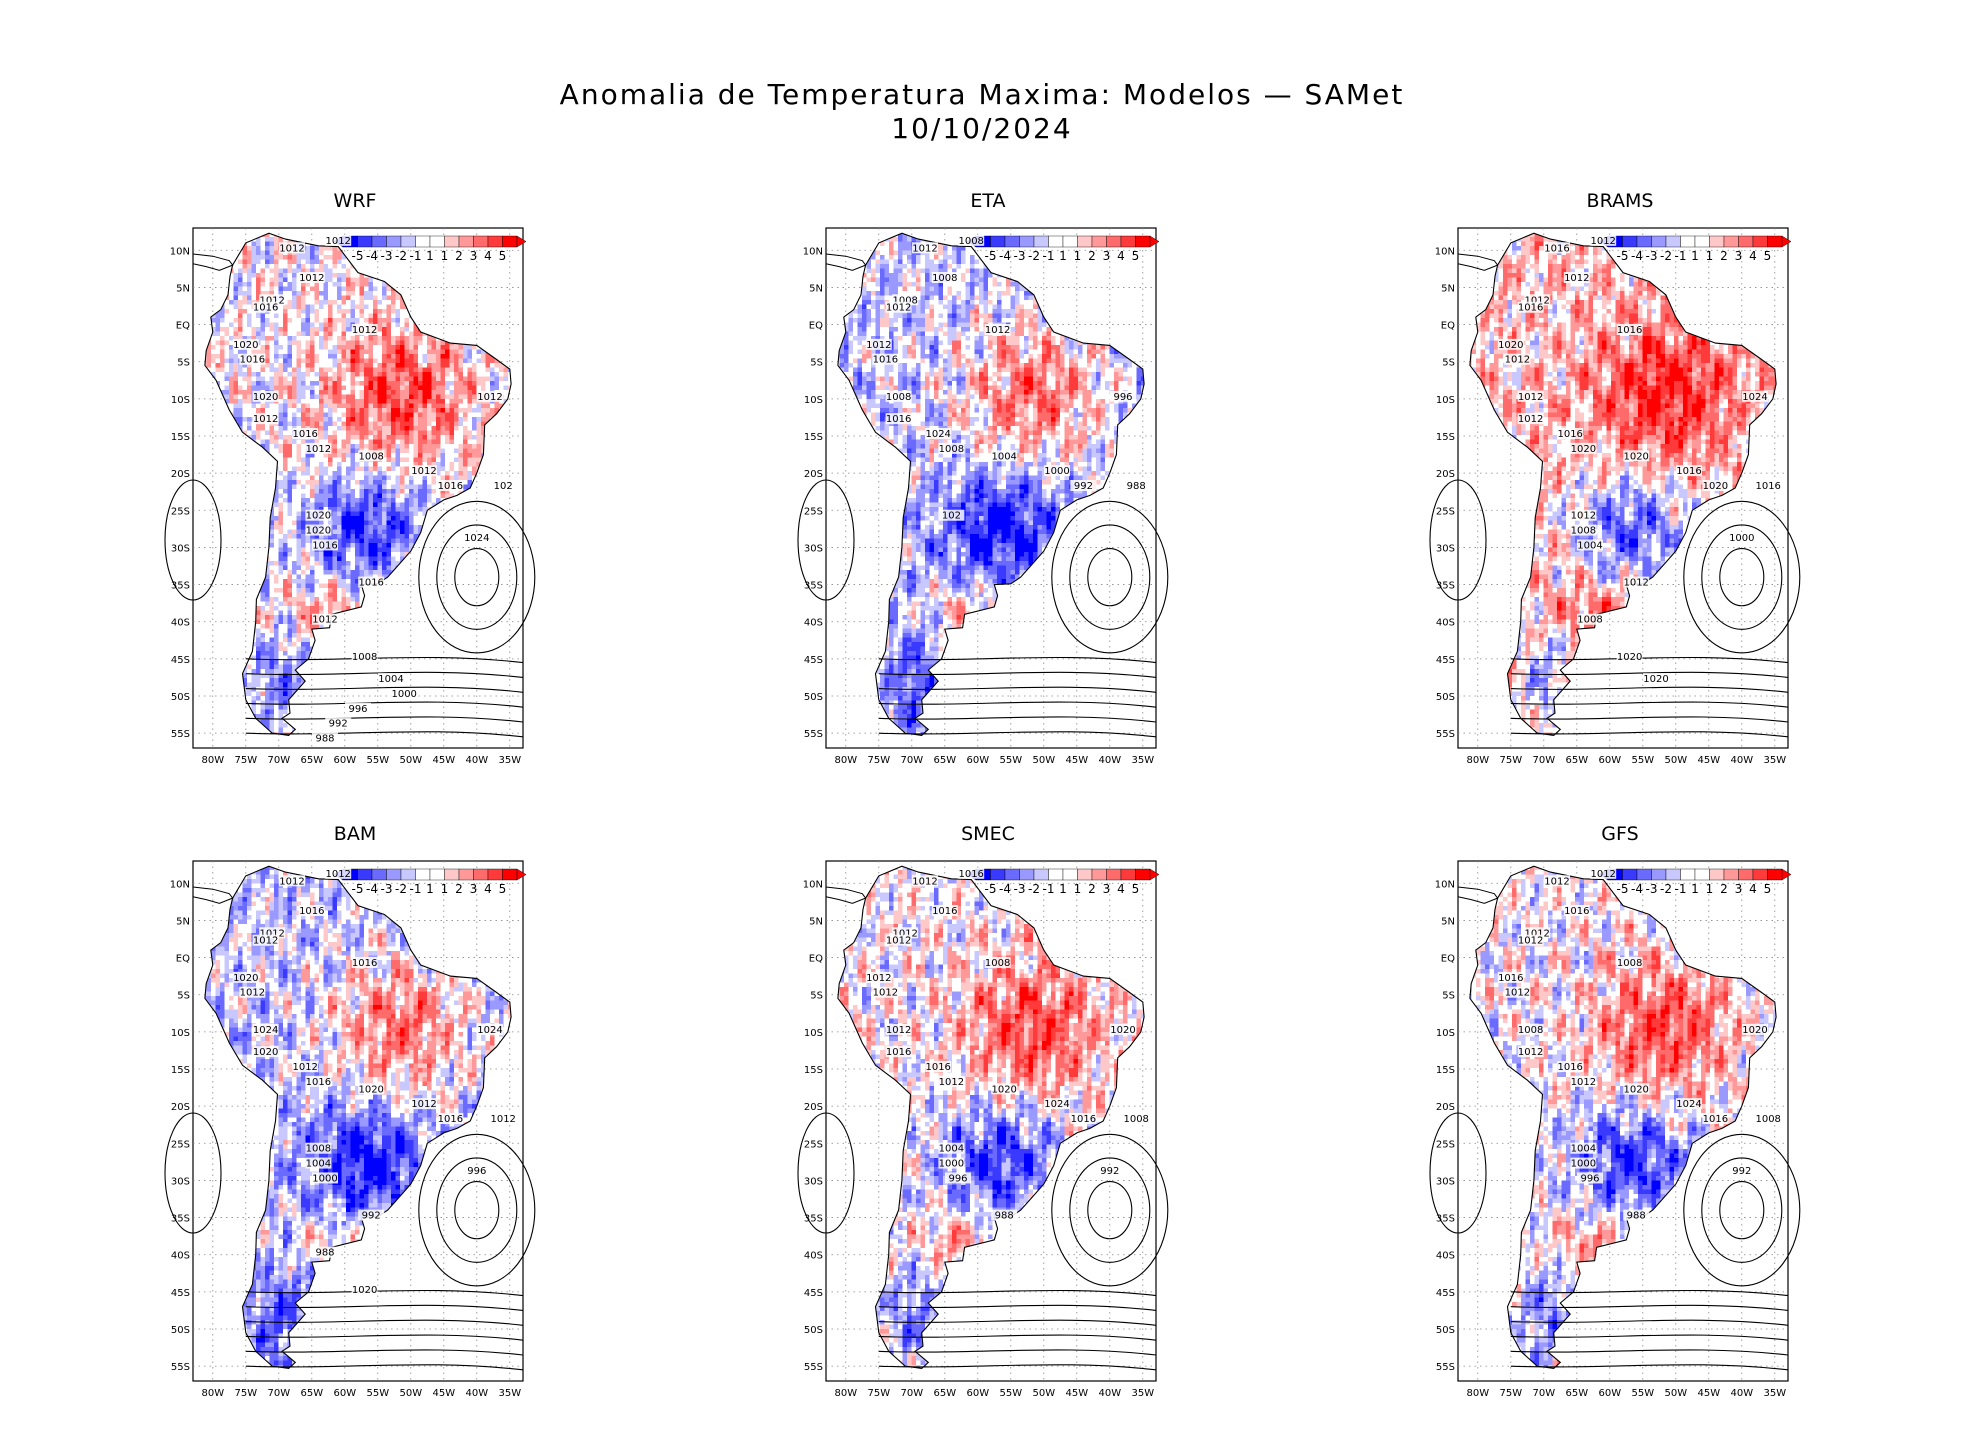 This screenshot has height=1436, width=1964. I want to click on isobar-label: 1004, so click(951, 1149).